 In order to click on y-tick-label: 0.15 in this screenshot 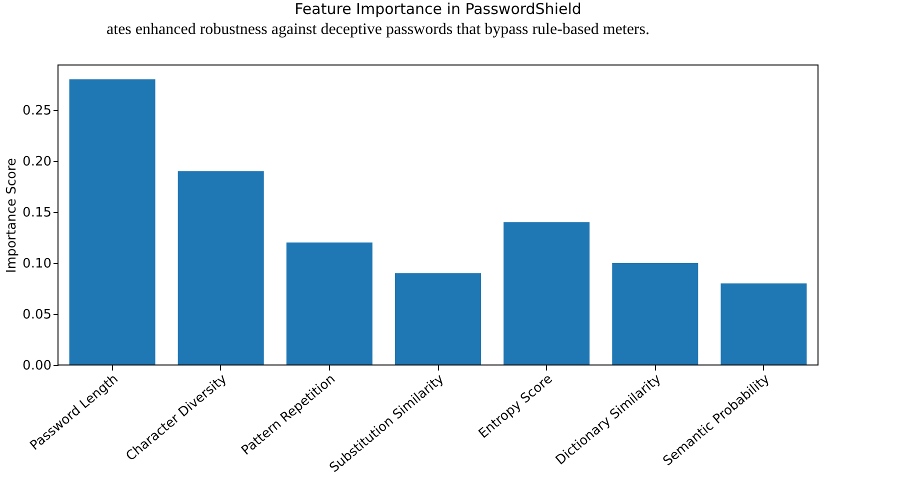, I will do `click(37, 212)`.